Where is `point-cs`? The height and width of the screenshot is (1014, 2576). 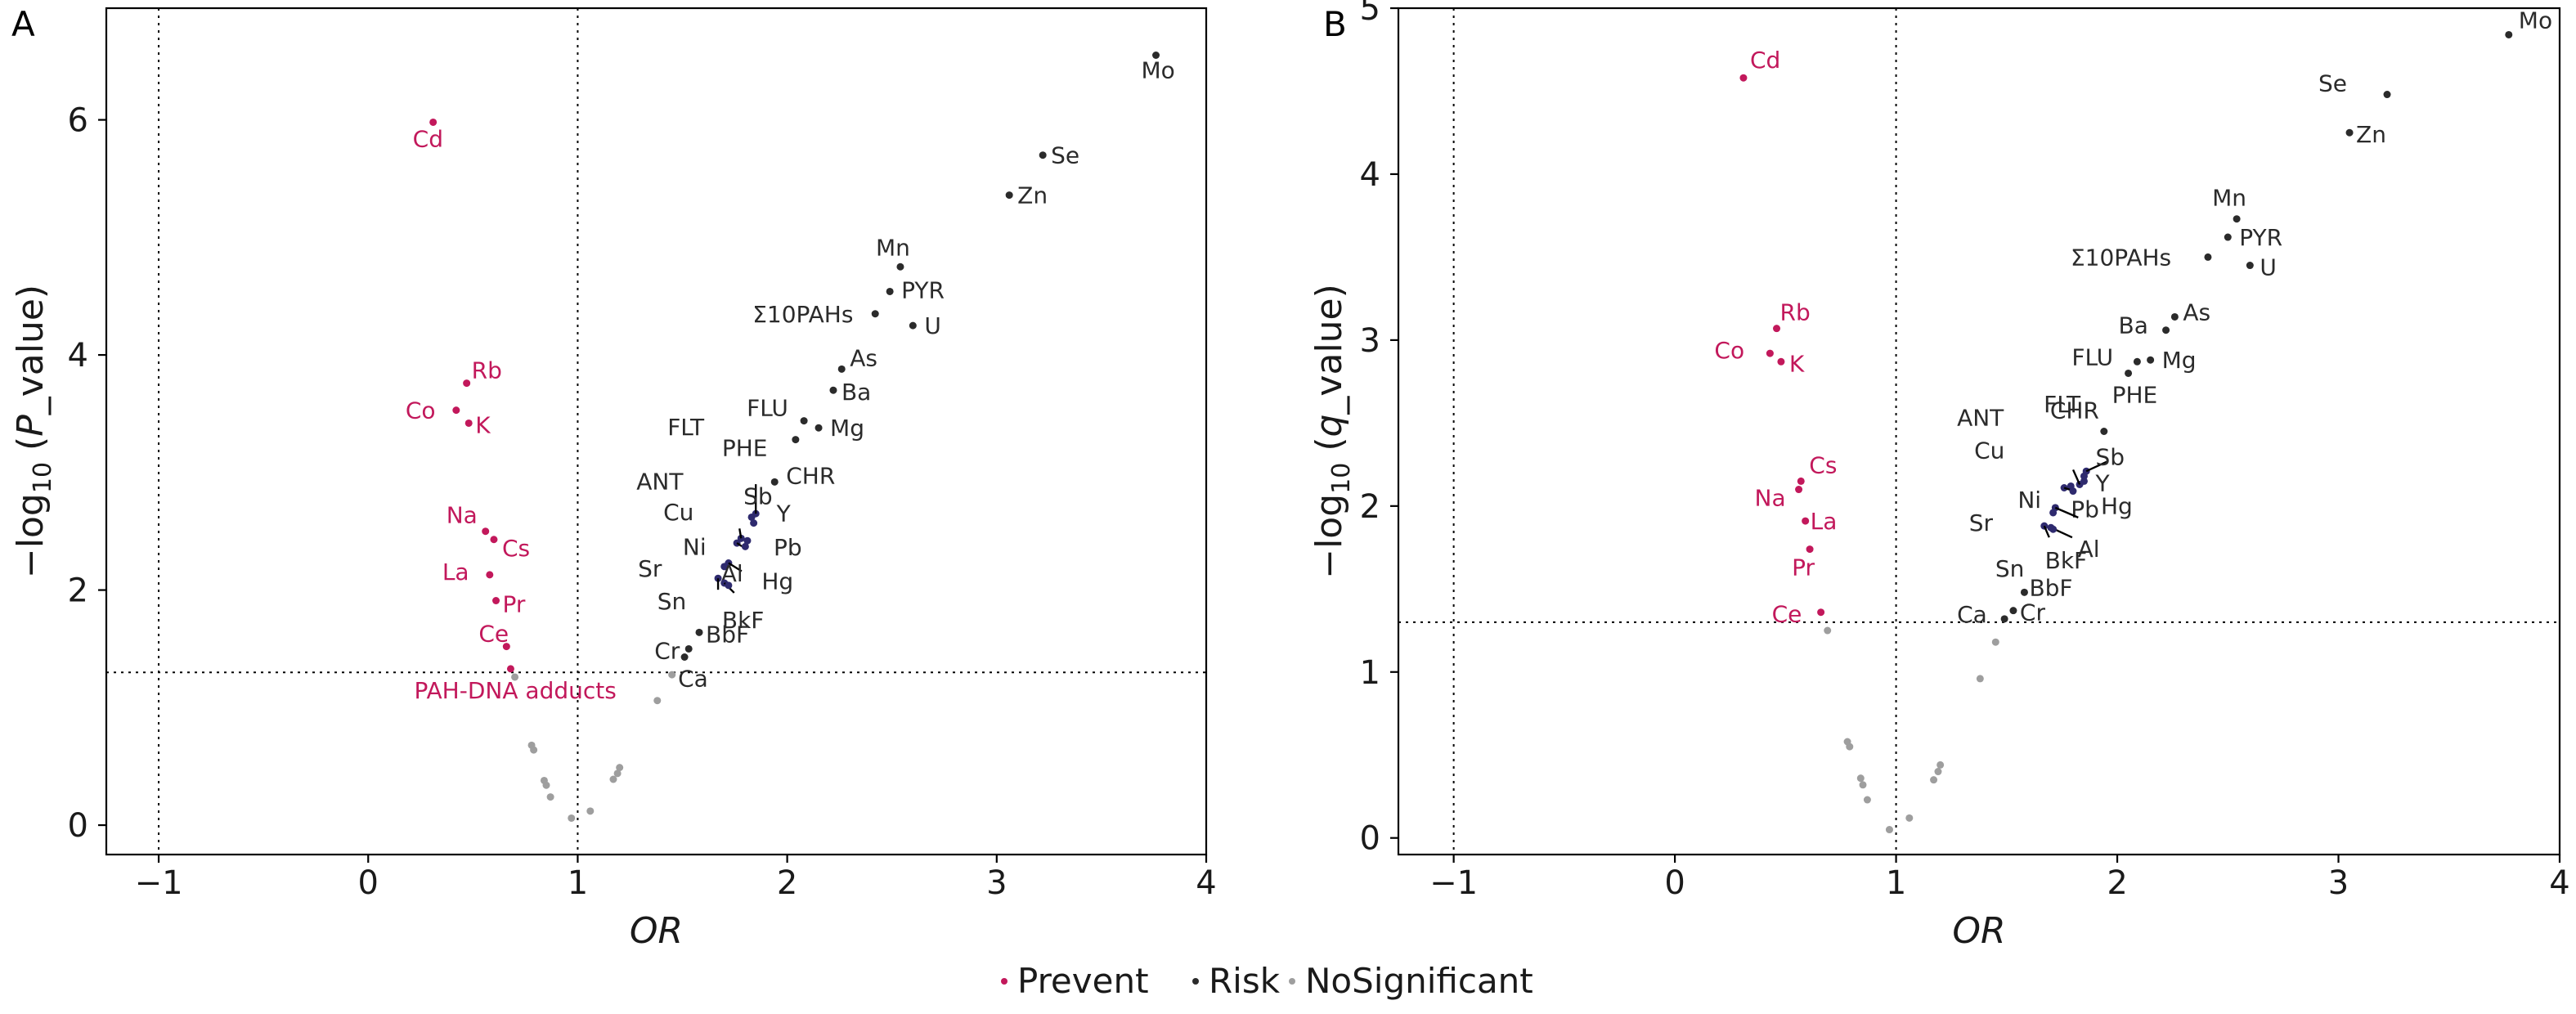
point-cs is located at coordinates (1801, 481).